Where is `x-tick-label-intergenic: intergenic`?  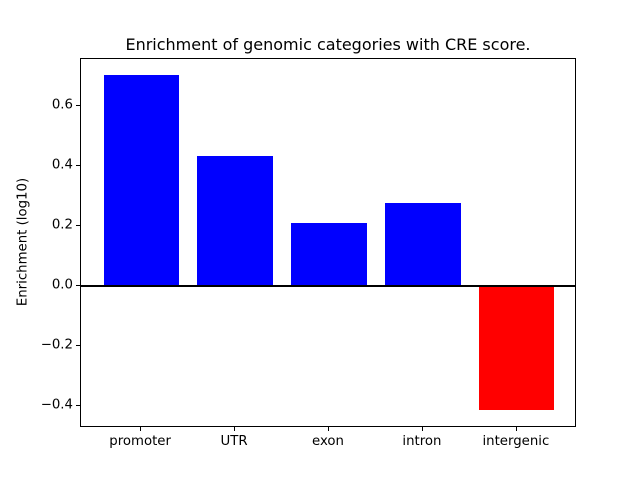
x-tick-label-intergenic: intergenic is located at coordinates (516, 441).